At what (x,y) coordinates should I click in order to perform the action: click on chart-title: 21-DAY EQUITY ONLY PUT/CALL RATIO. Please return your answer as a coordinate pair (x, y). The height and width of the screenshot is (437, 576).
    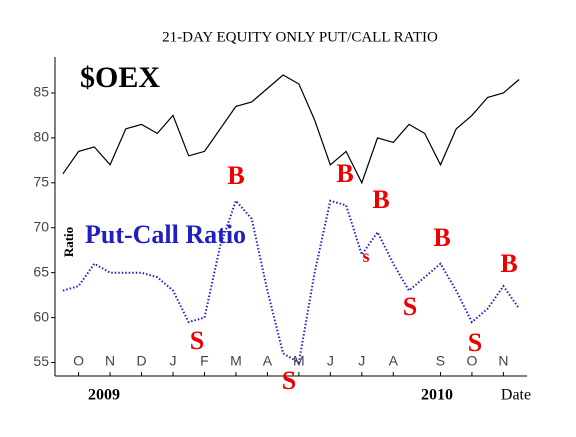
    Looking at the image, I should click on (300, 37).